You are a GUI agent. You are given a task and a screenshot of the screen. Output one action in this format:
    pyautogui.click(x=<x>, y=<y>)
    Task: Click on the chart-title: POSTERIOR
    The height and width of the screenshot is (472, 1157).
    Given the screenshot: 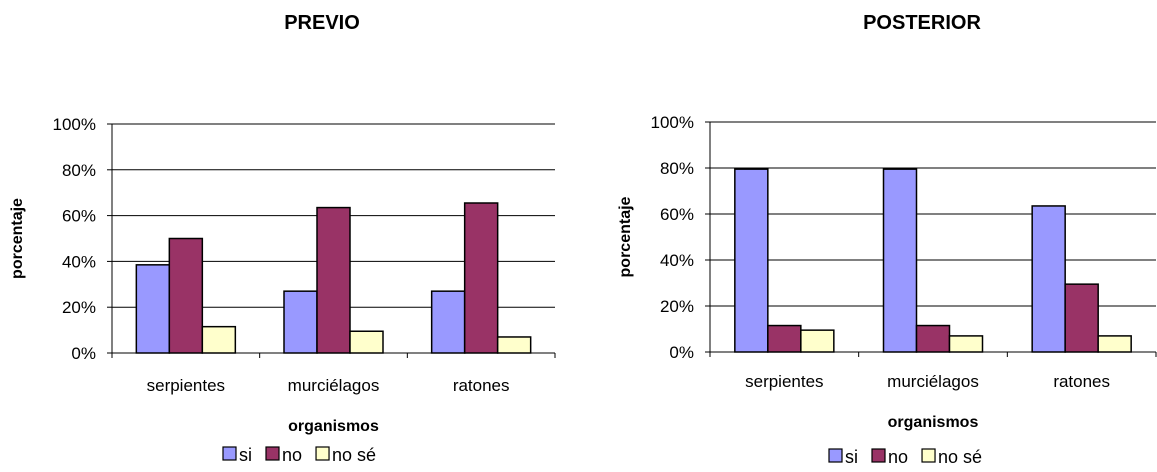 What is the action you would take?
    pyautogui.click(x=922, y=23)
    